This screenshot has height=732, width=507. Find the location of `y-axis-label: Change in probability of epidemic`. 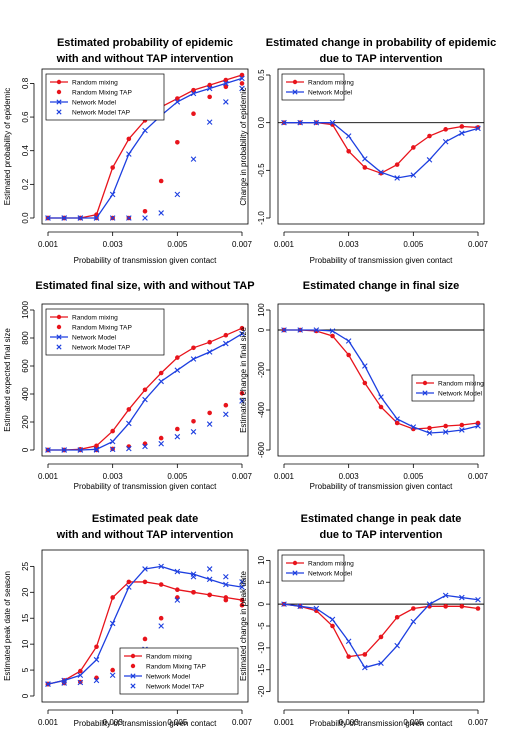

y-axis-label: Change in probability of epidemic is located at coordinates (243, 146).